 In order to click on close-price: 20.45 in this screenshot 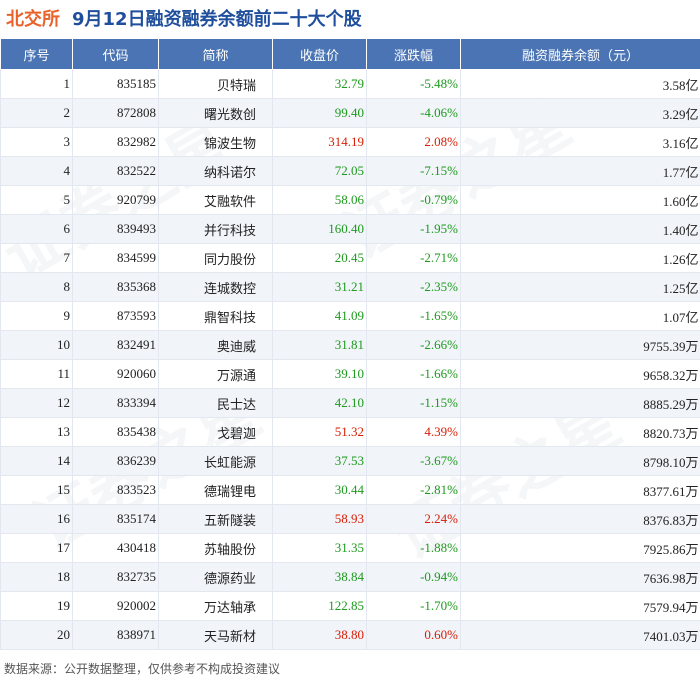, I will do `click(319, 258)`.